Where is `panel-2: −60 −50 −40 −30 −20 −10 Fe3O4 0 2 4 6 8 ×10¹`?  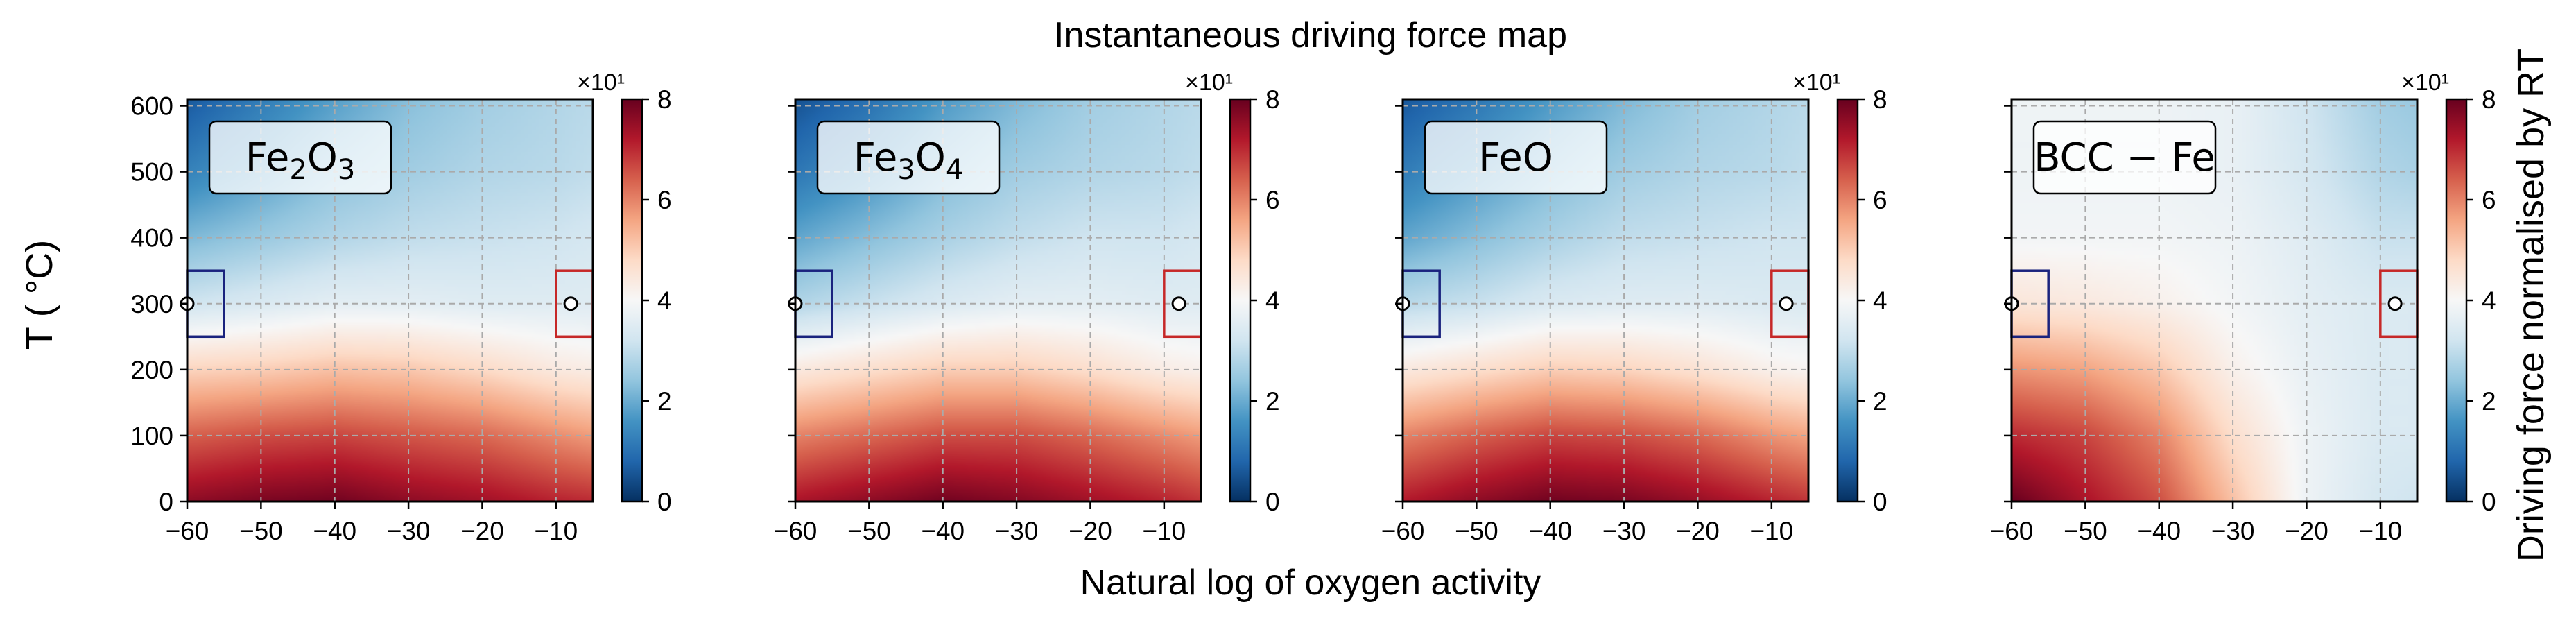 panel-2: −60 −50 −40 −30 −20 −10 Fe3O4 0 2 4 6 8 ×10¹ is located at coordinates (1027, 307).